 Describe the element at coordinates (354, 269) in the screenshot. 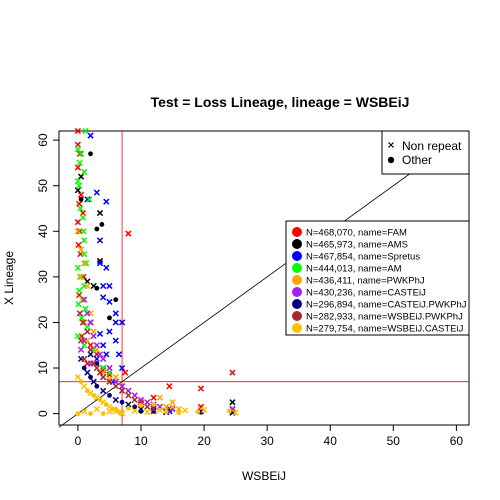

I see `series-legend-label: N=444,013, name=AM` at that location.